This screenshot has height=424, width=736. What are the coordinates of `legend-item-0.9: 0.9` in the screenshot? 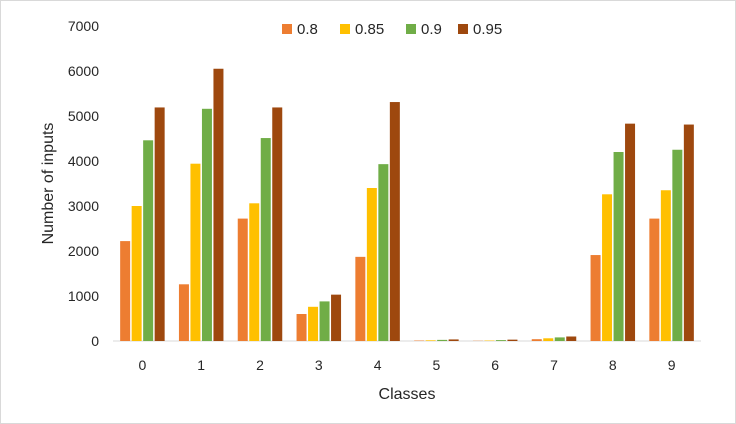 It's located at (424, 29).